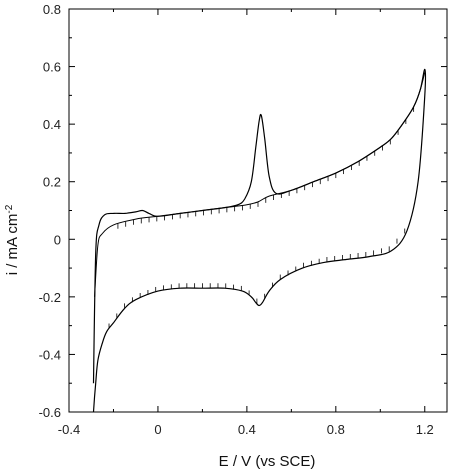 The height and width of the screenshot is (475, 474). I want to click on x-tick-label: -0.4, so click(69, 429).